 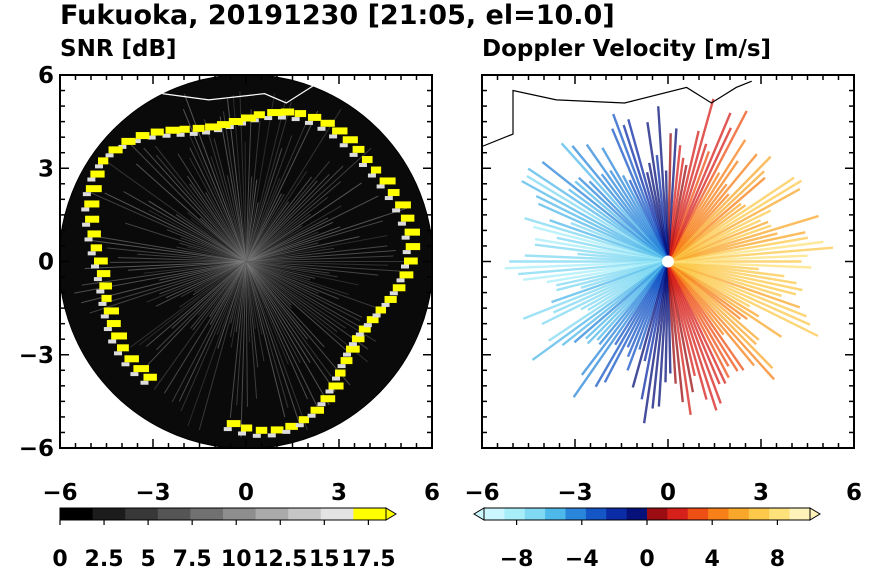 I want to click on colorbar-label: 0, so click(x=59, y=558).